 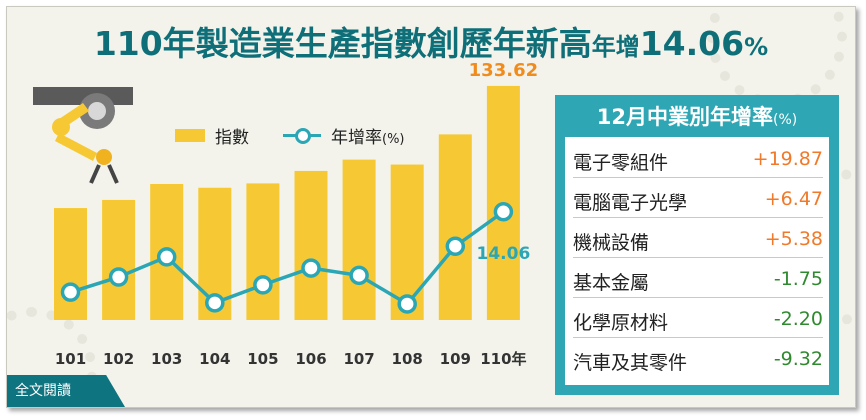 I want to click on industry-growth-value: +5.38, so click(x=793, y=239).